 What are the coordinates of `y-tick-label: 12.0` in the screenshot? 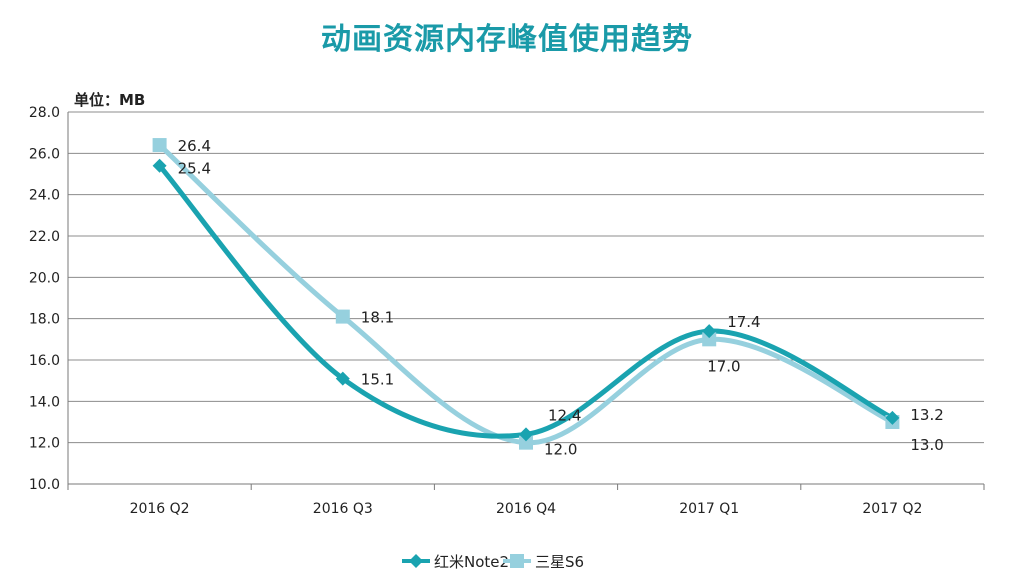 It's located at (44, 444).